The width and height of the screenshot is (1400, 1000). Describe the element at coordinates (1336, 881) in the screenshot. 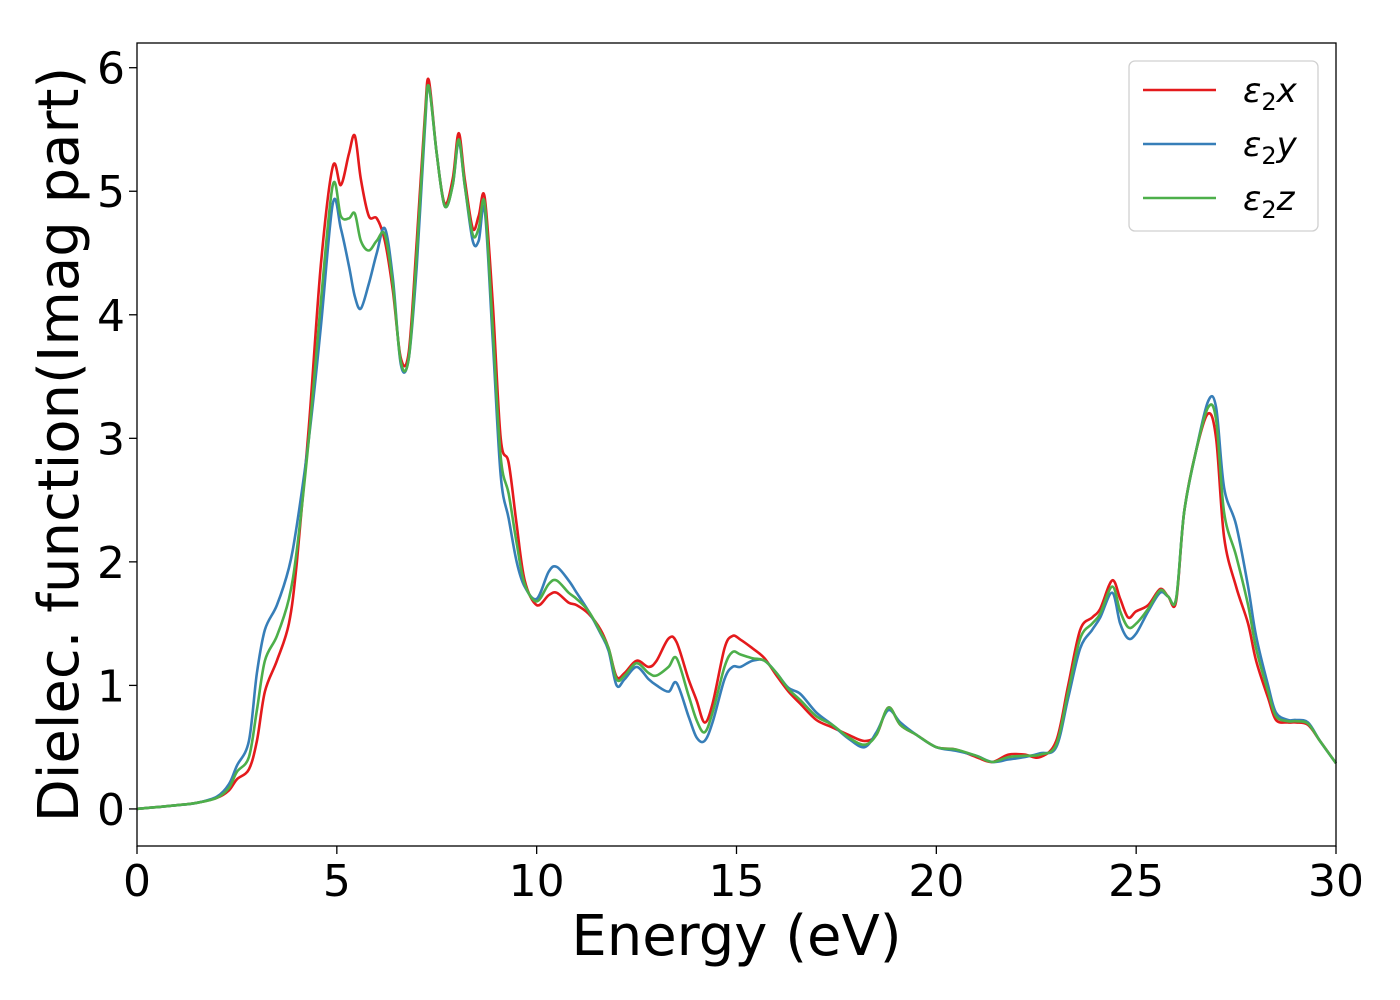

I see `x-tick-label: 30` at that location.